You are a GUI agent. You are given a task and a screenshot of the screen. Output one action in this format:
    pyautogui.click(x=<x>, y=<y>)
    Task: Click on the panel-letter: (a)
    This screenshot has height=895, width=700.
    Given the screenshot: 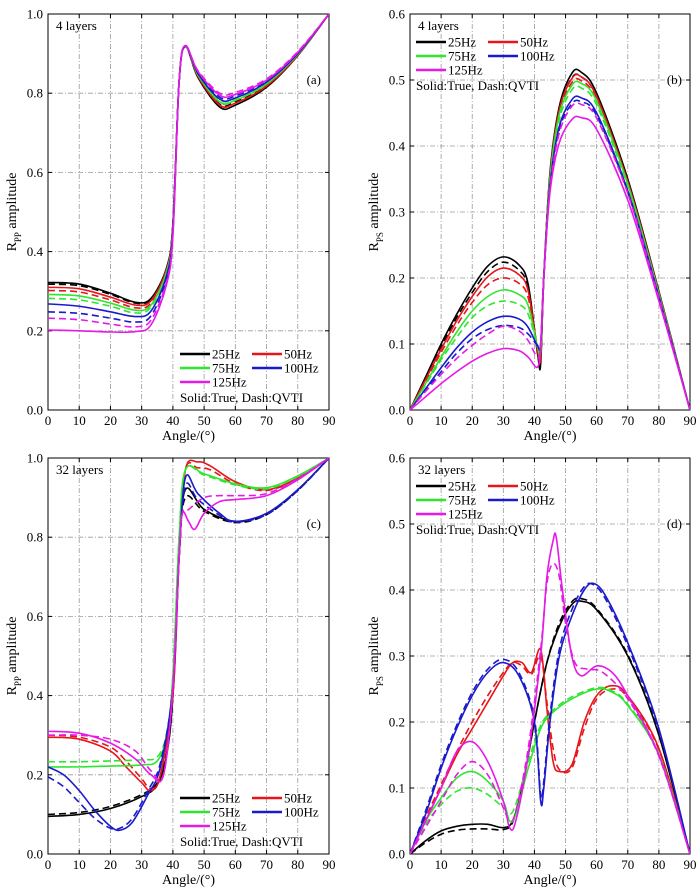 What is the action you would take?
    pyautogui.click(x=314, y=79)
    